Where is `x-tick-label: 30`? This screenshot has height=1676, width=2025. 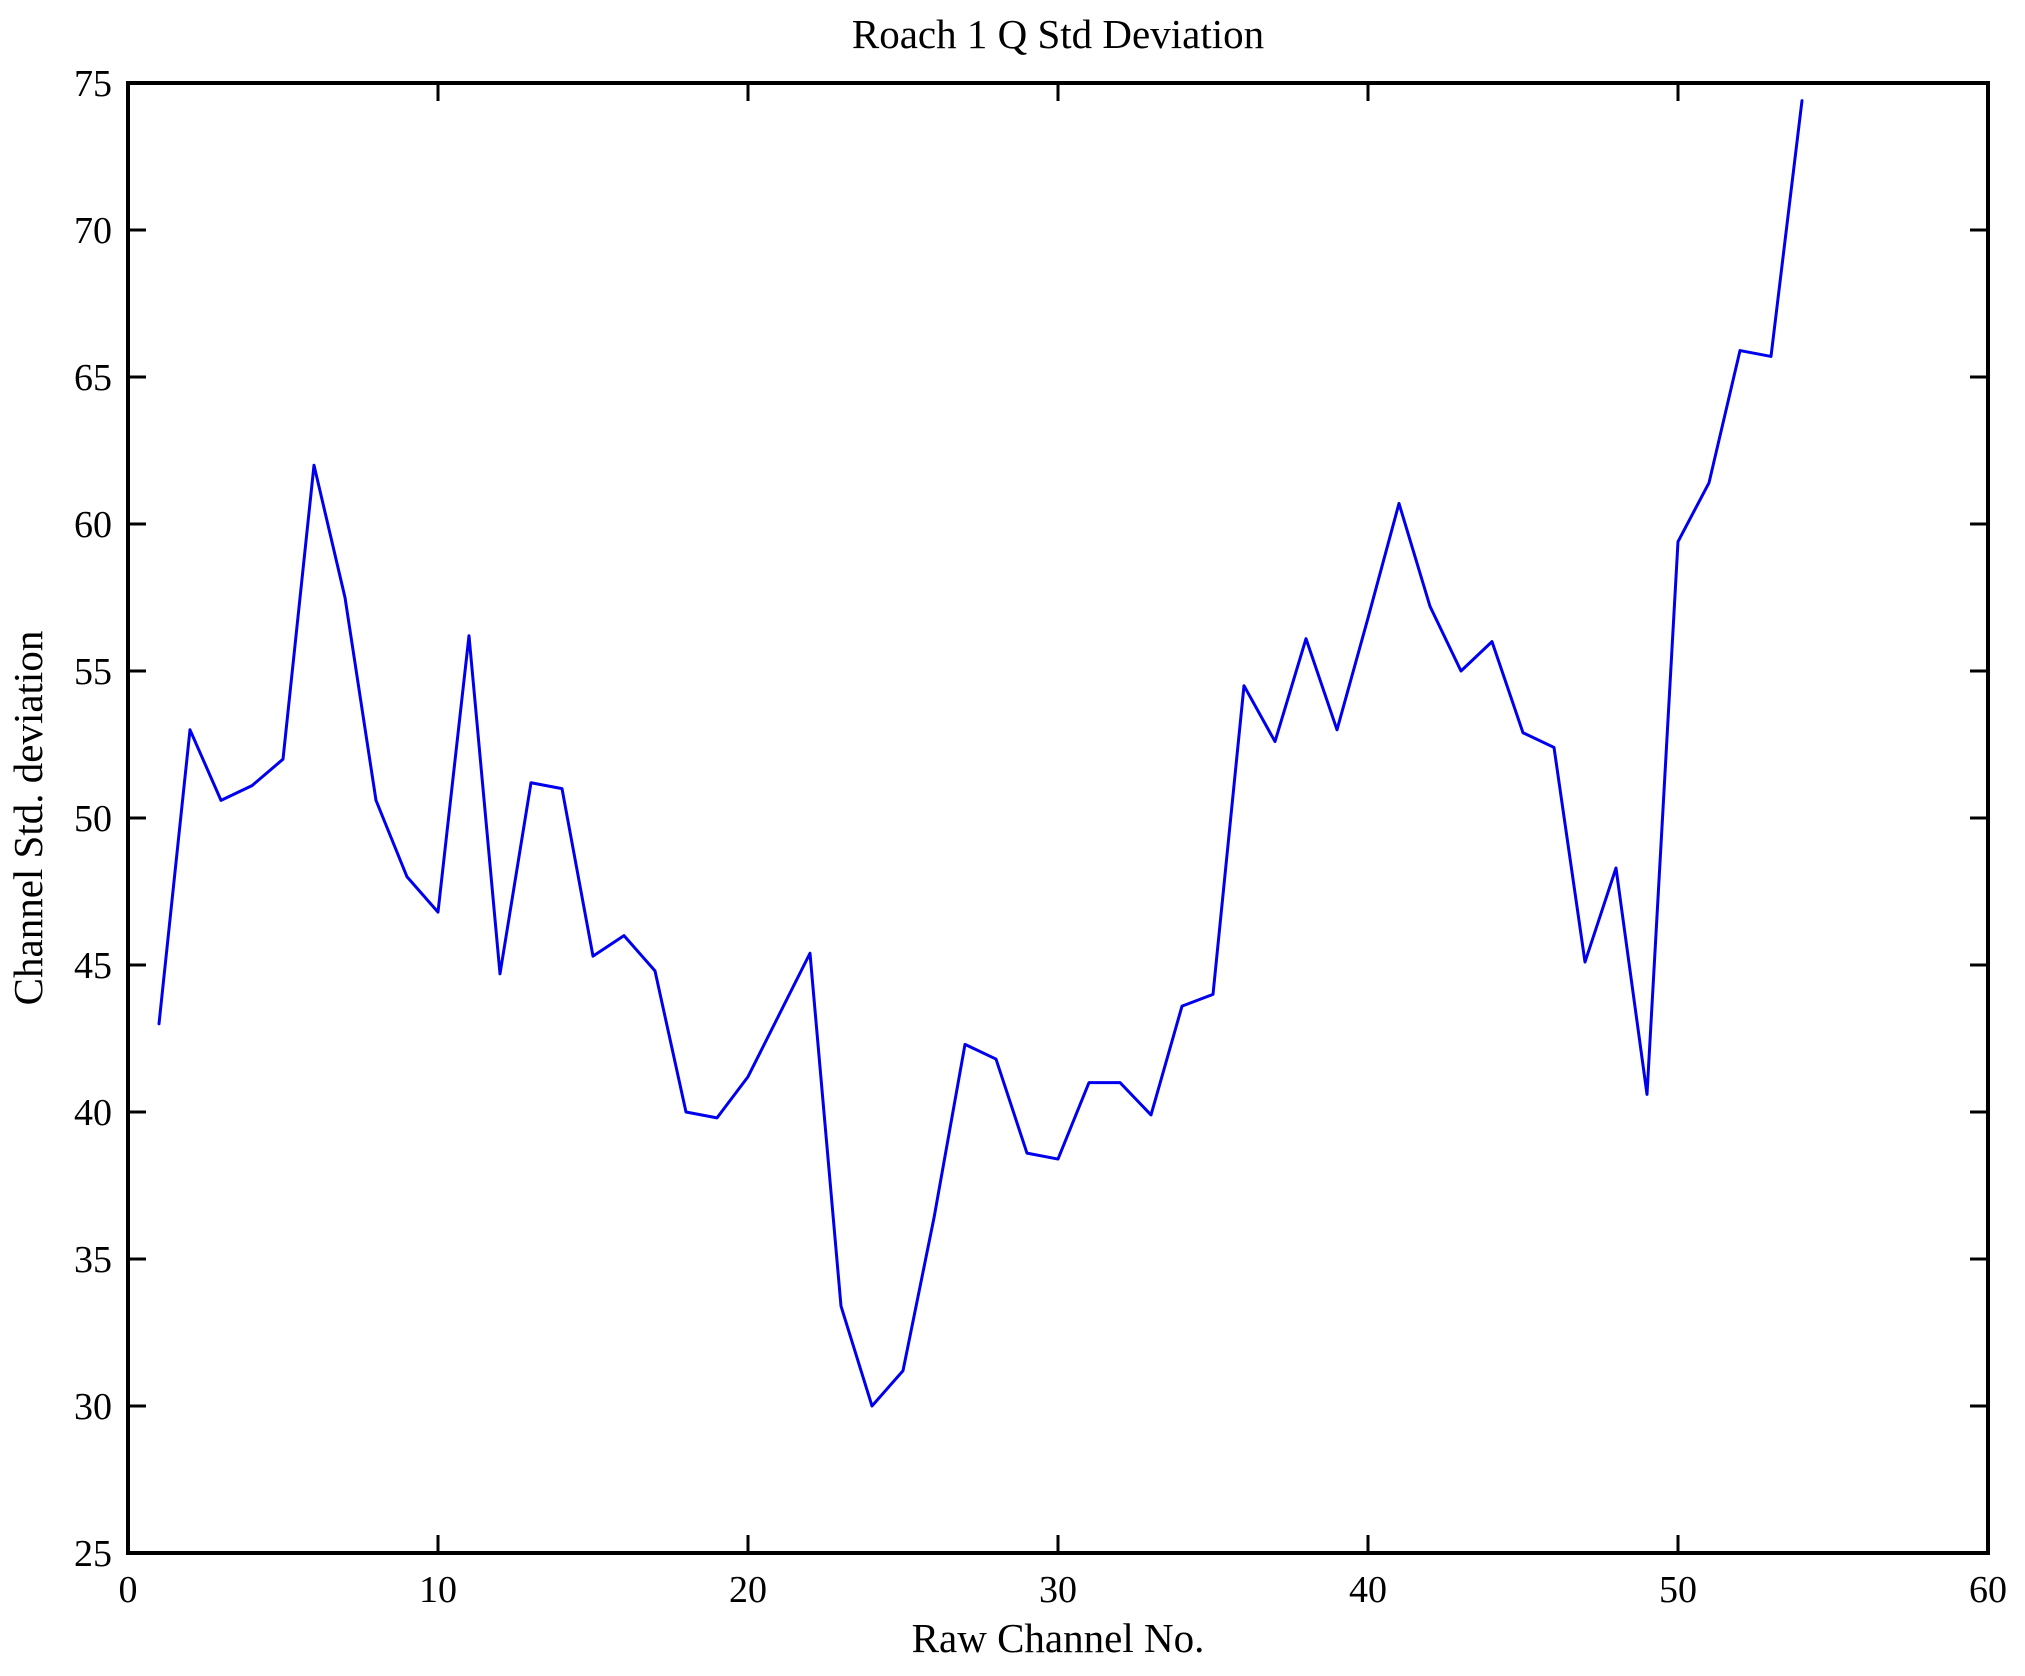
x-tick-label: 30 is located at coordinates (1058, 1590).